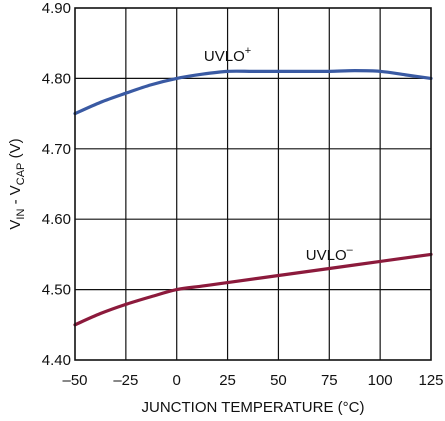 The height and width of the screenshot is (421, 445). What do you see at coordinates (278, 380) in the screenshot?
I see `x-tick-label: 50` at bounding box center [278, 380].